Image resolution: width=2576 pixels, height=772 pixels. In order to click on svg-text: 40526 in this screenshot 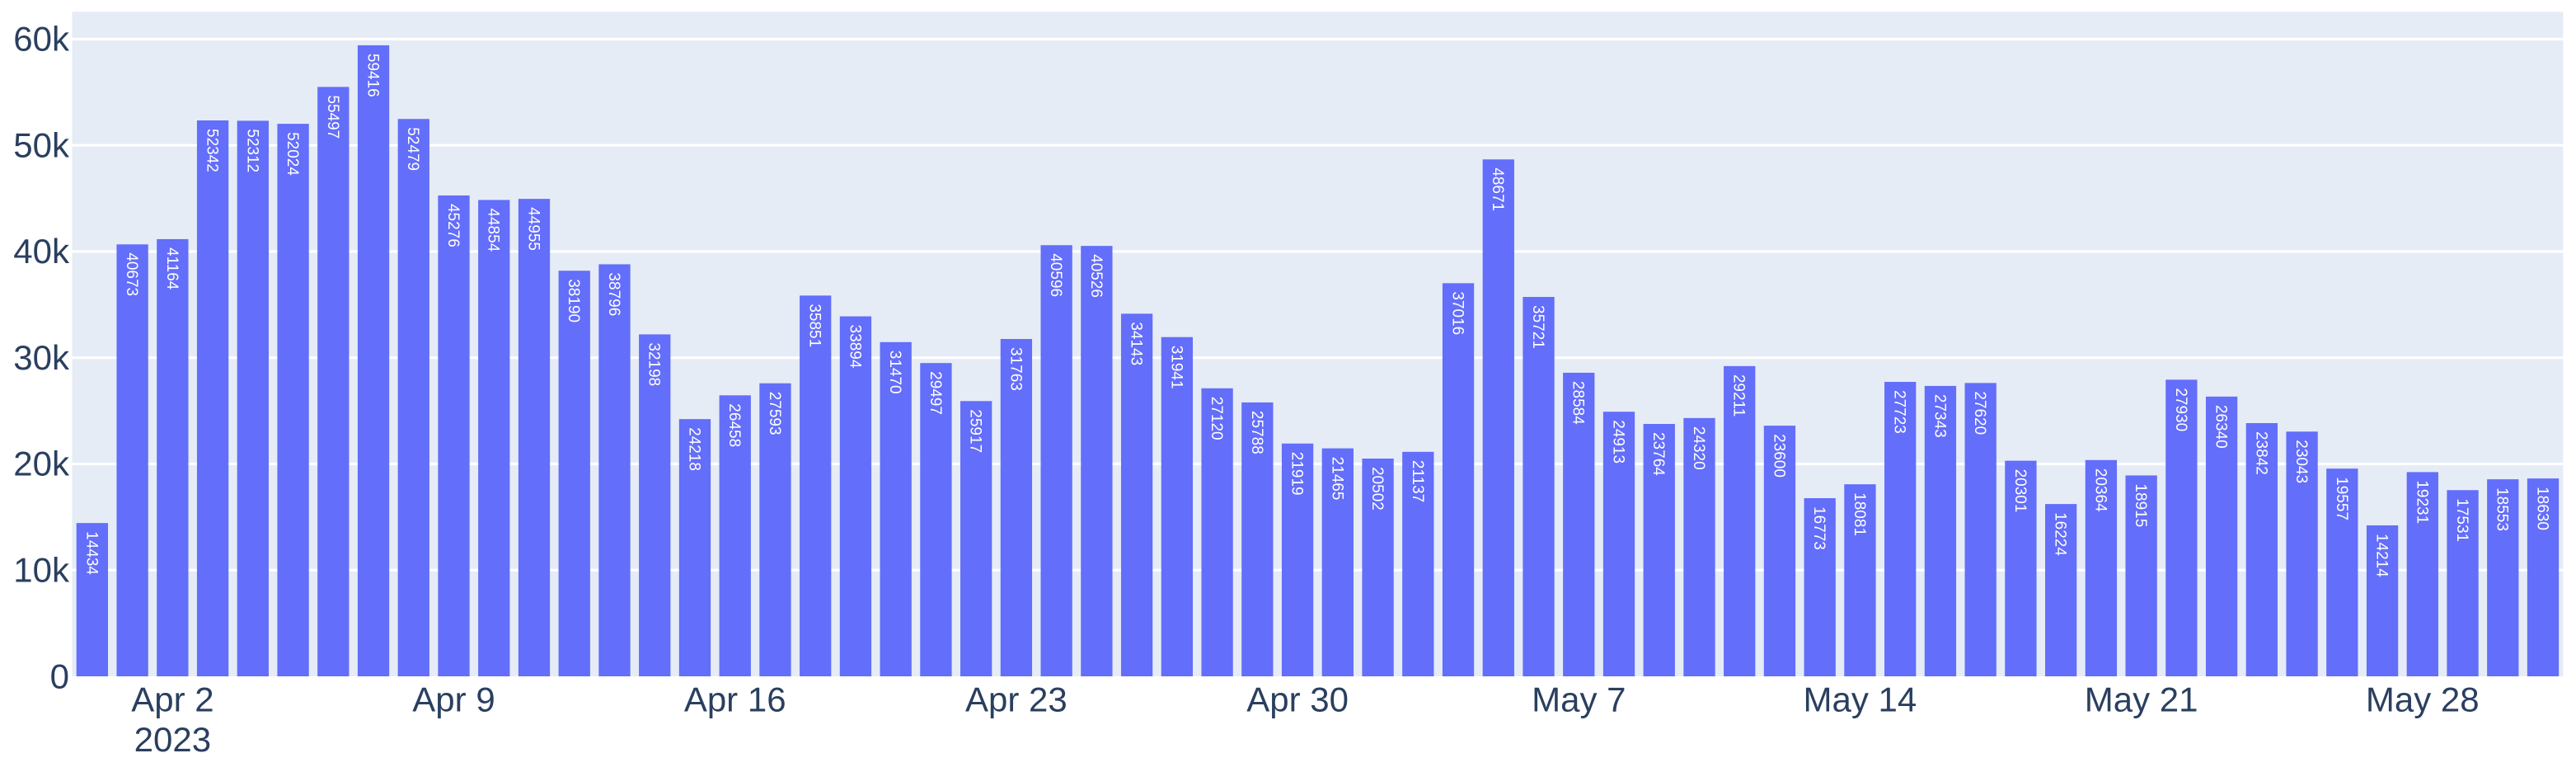, I will do `click(1096, 276)`.